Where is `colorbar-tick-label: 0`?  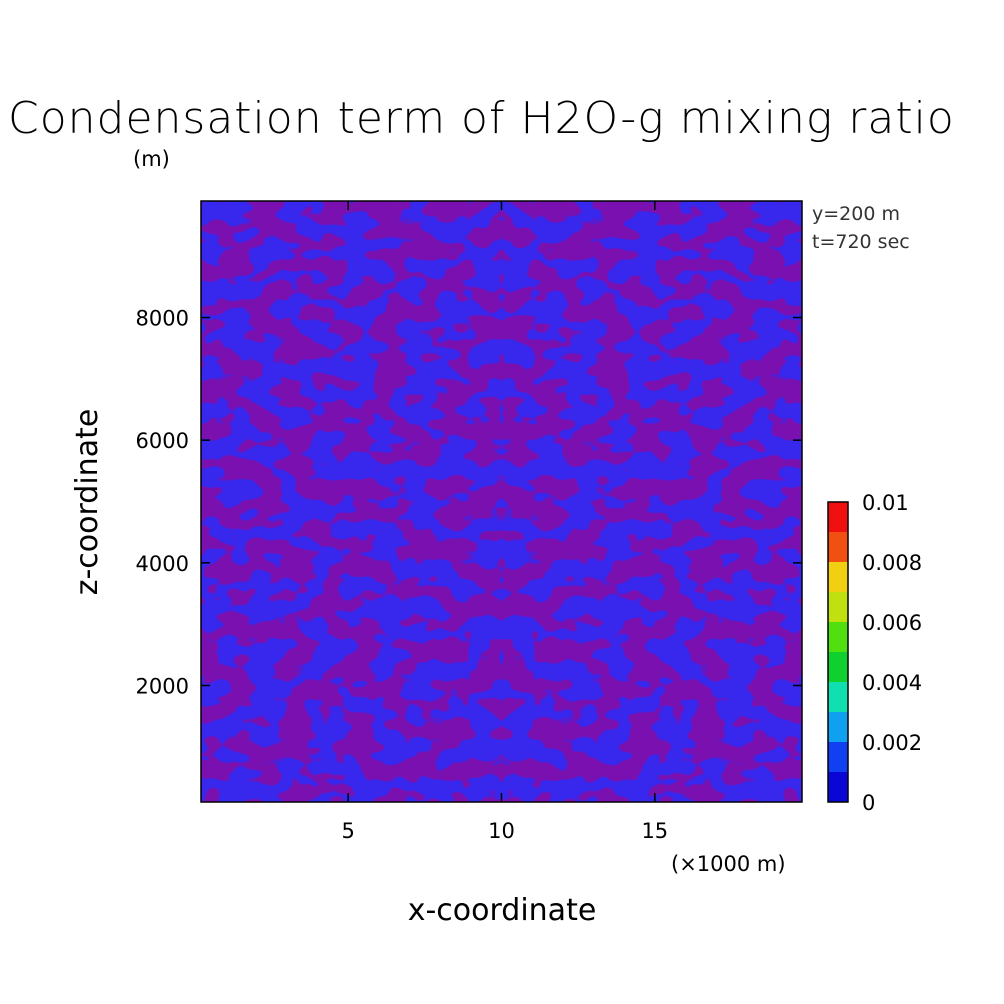 colorbar-tick-label: 0 is located at coordinates (868, 803).